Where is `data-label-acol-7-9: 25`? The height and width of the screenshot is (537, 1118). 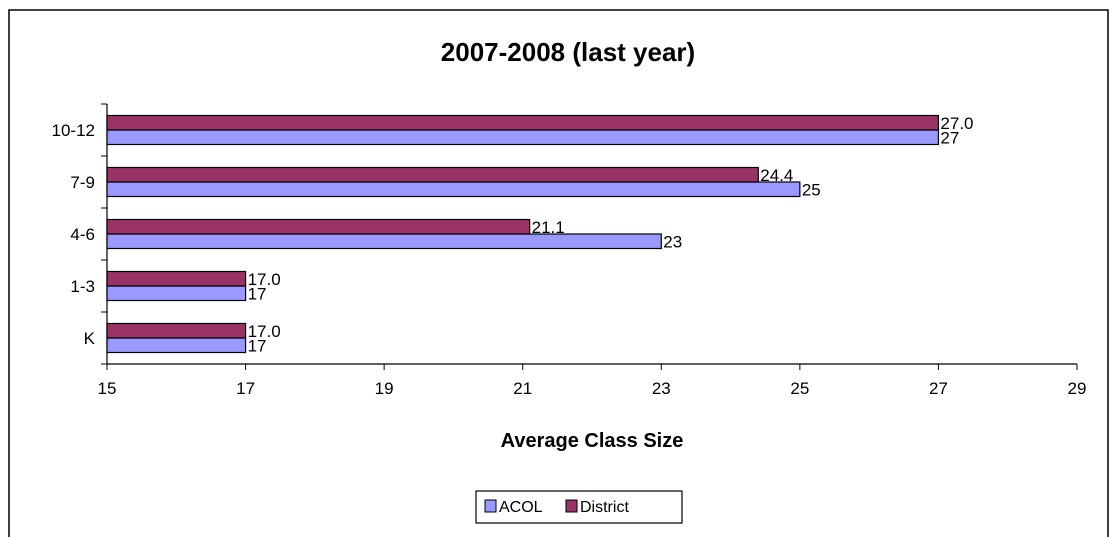 data-label-acol-7-9: 25 is located at coordinates (811, 190).